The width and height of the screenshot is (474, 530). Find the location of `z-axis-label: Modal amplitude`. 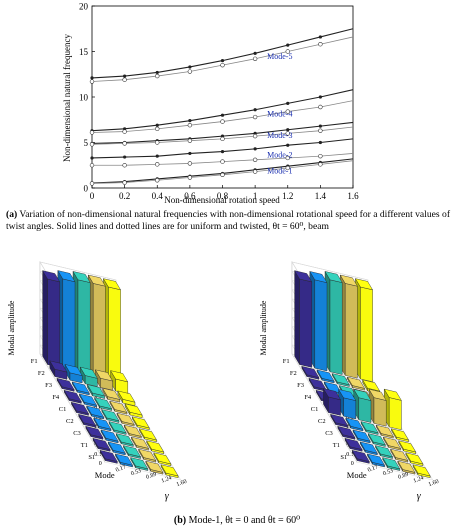

z-axis-label: Modal amplitude is located at coordinates (11, 327).